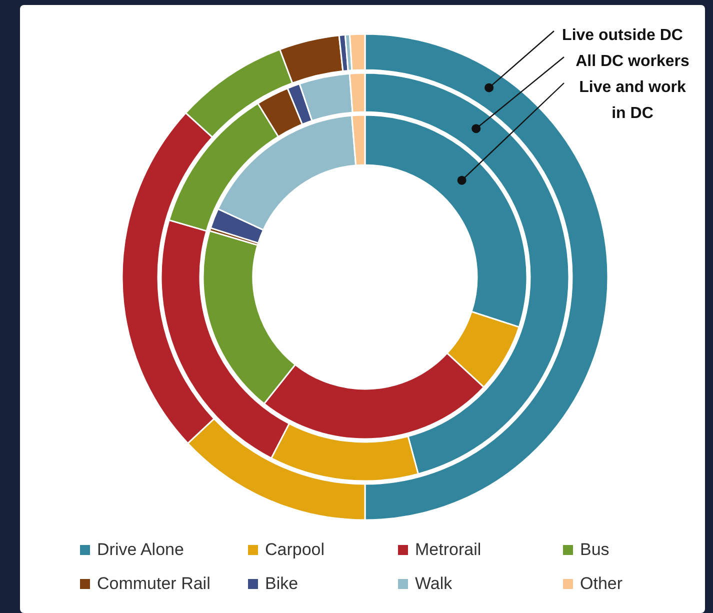 The height and width of the screenshot is (613, 713). What do you see at coordinates (632, 62) in the screenshot?
I see `slice-label: All DC workers` at bounding box center [632, 62].